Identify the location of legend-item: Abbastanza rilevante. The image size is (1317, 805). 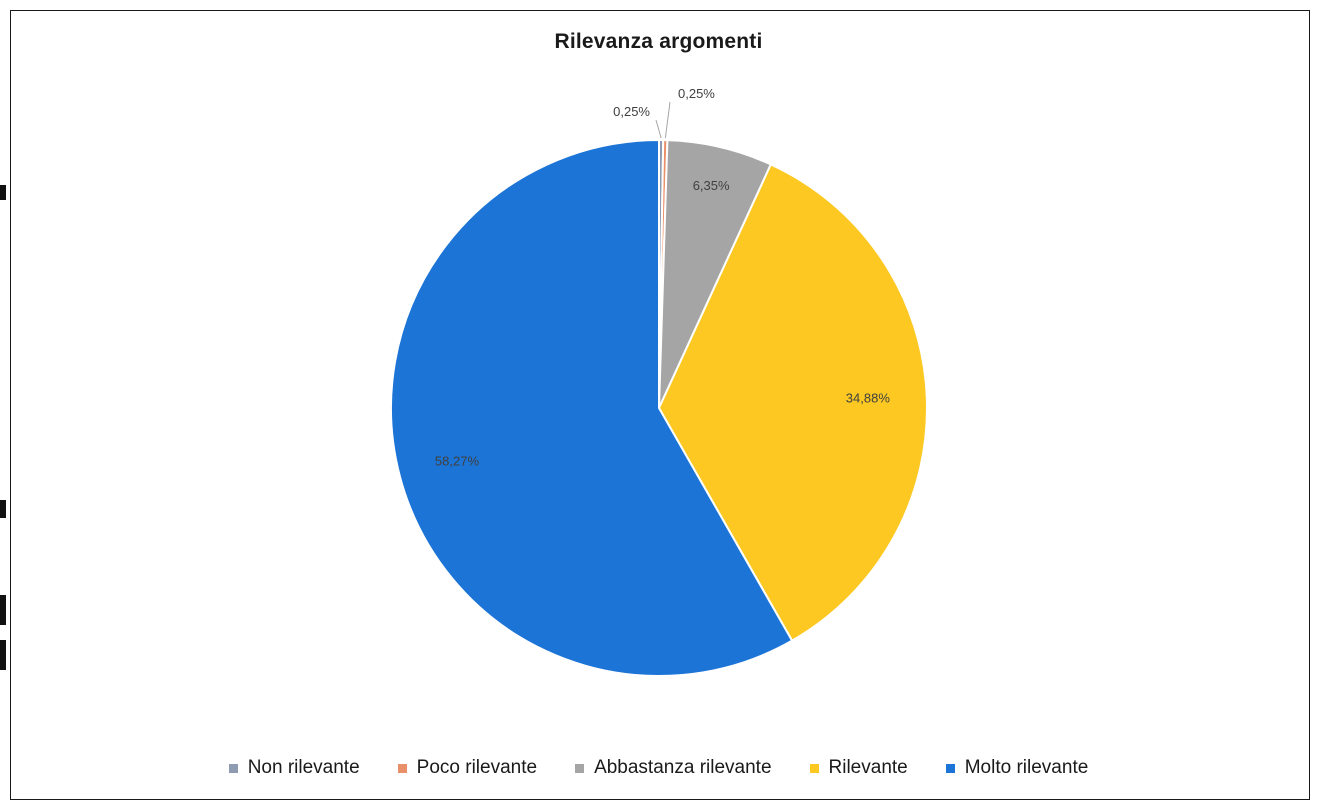
(673, 768).